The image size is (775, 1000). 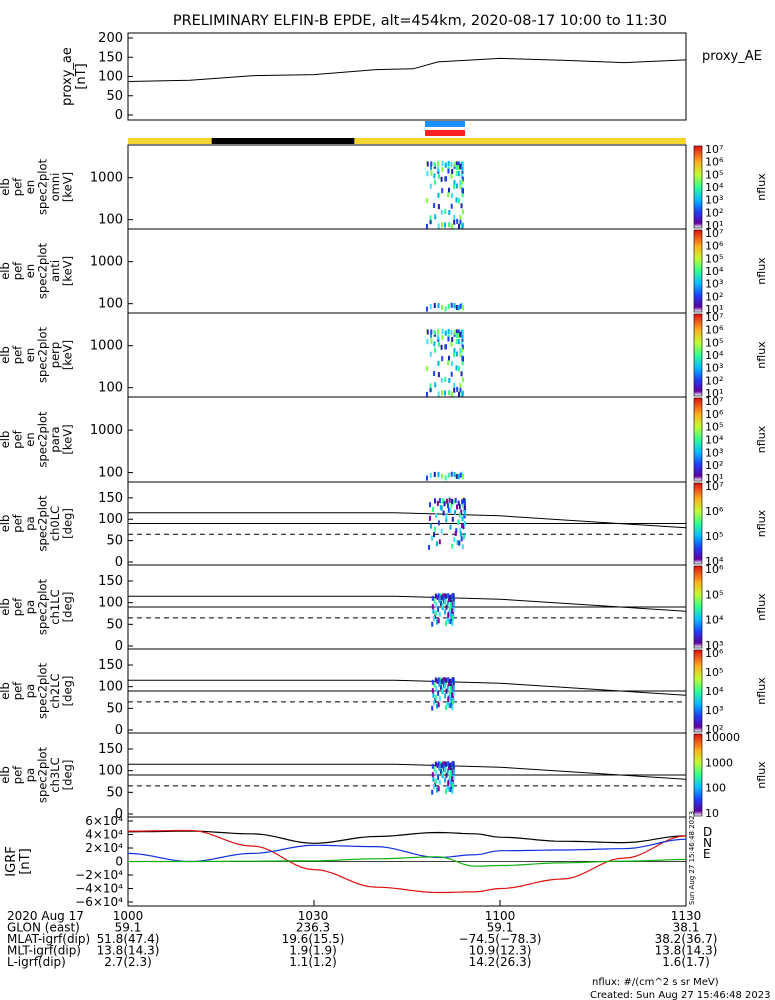 I want to click on y-axis-label: pa, so click(x=30, y=607).